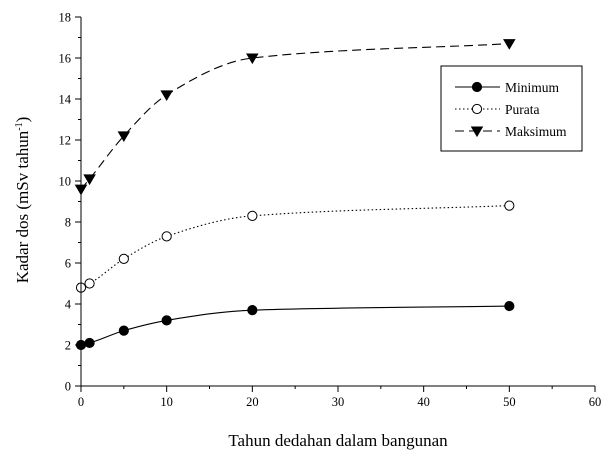 The width and height of the screenshot is (609, 454). Describe the element at coordinates (295, 325) in the screenshot. I see `series-line-minimum` at that location.